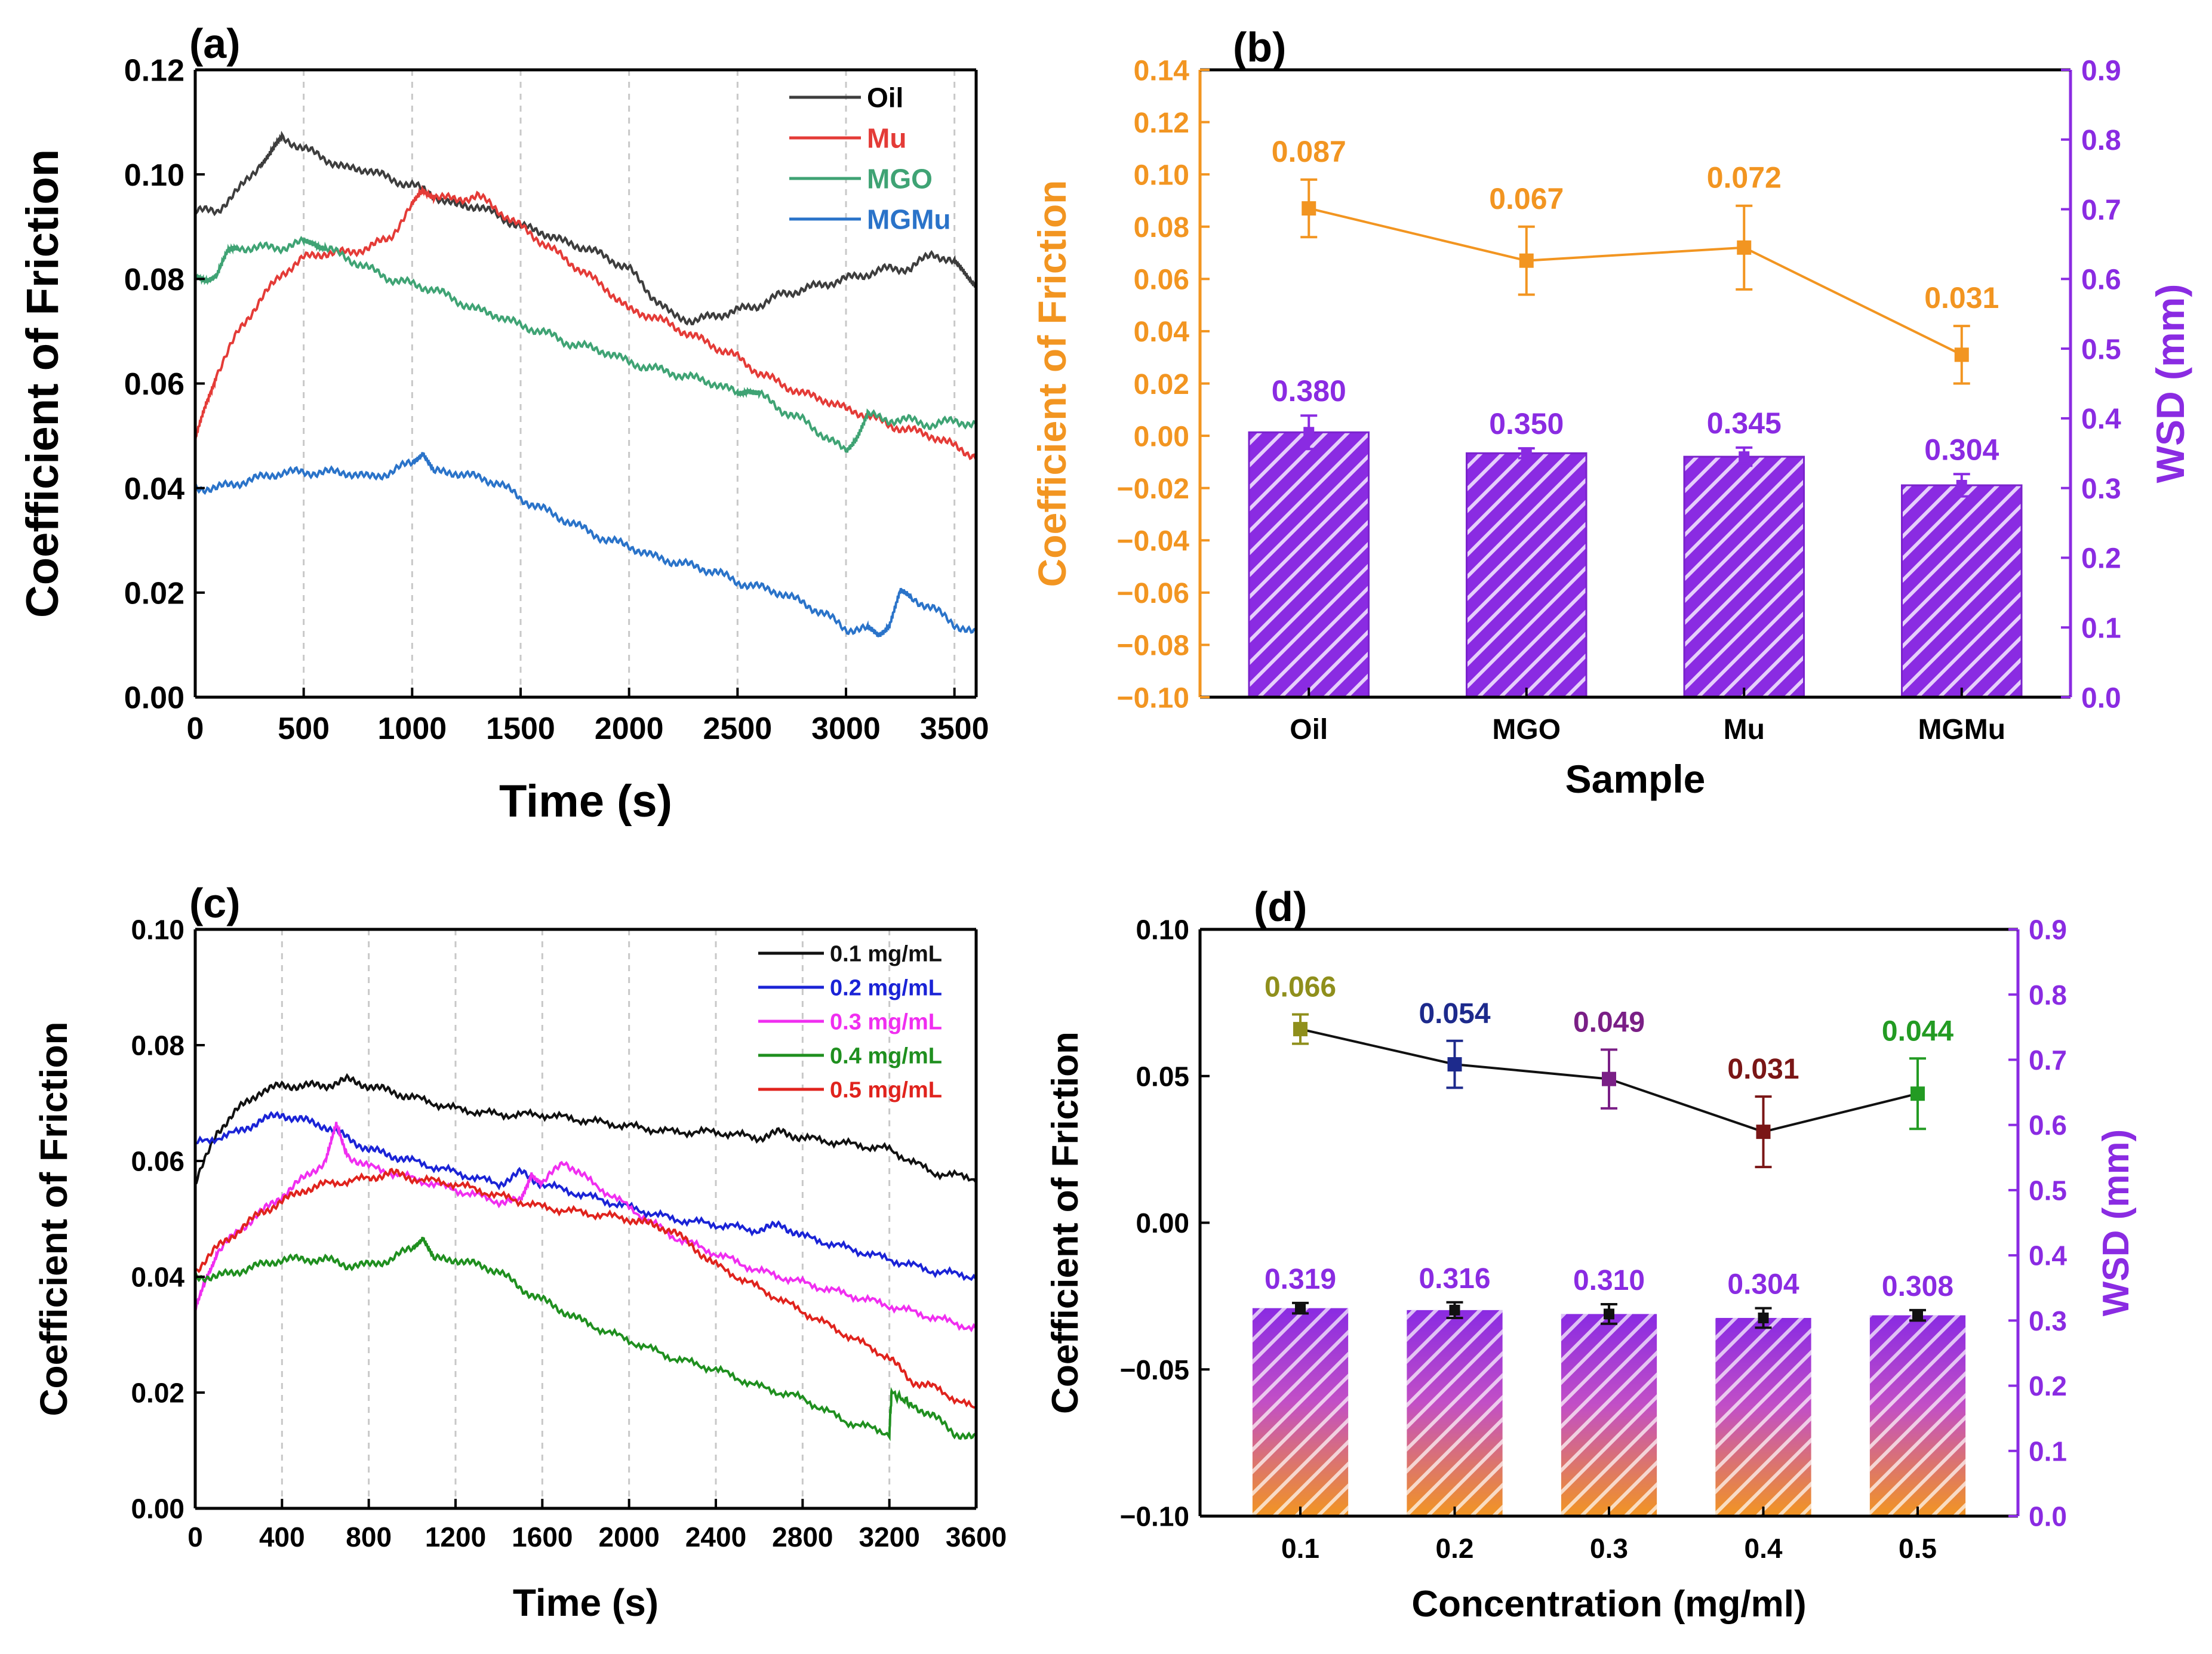  What do you see at coordinates (1454, 1014) in the screenshot?
I see `cof-value-label: 0.054` at bounding box center [1454, 1014].